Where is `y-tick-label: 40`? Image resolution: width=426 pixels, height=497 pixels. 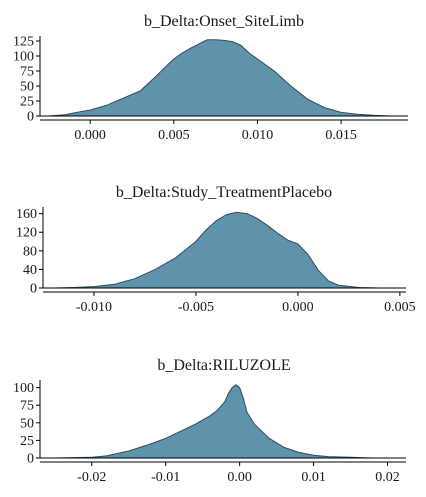 y-tick-label: 40 is located at coordinates (30, 270).